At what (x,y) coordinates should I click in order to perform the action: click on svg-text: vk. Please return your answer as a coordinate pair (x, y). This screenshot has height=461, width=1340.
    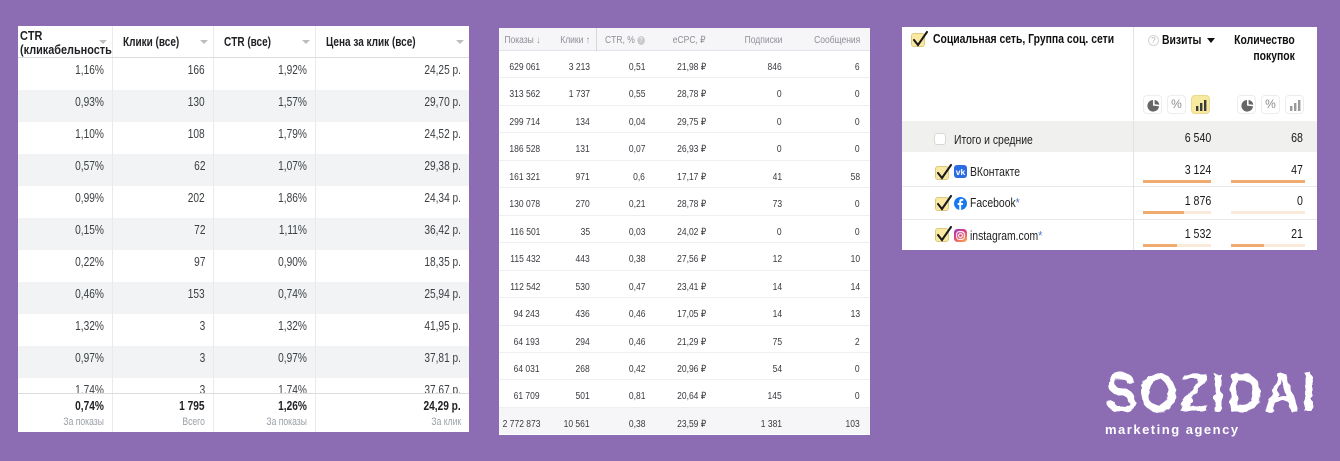
    Looking at the image, I should click on (961, 172).